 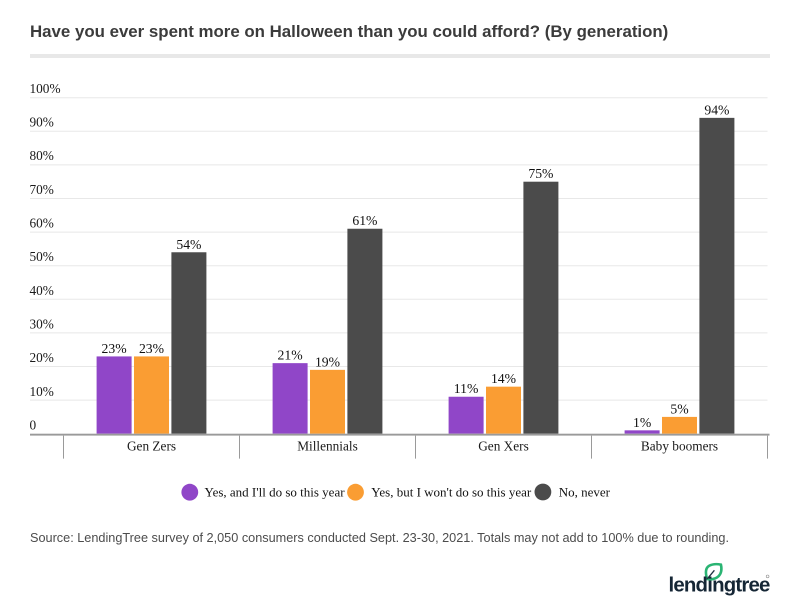 I want to click on svg-text: 50%, so click(x=42, y=256).